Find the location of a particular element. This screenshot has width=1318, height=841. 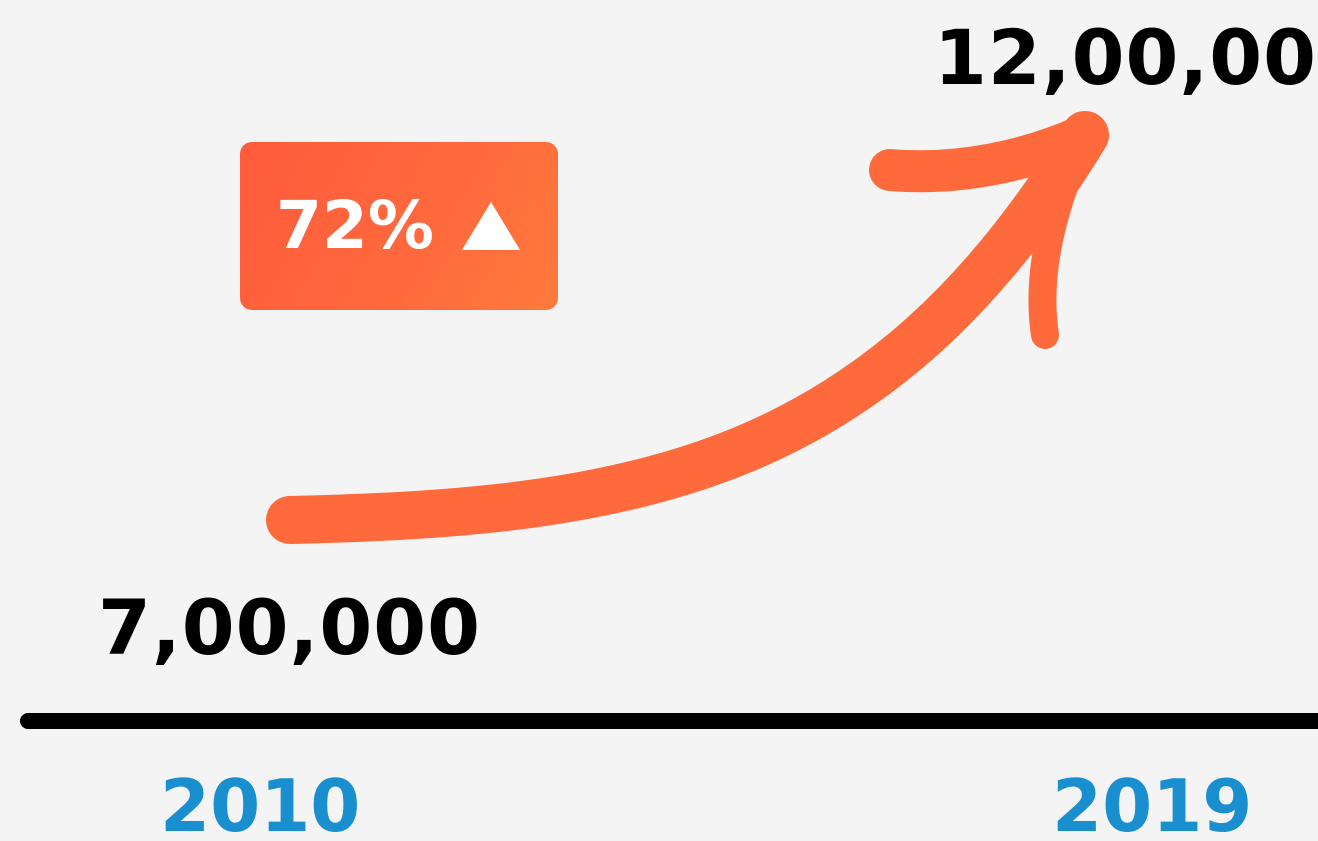

data-label-2019: 12,00,000 is located at coordinates (1126, 57).